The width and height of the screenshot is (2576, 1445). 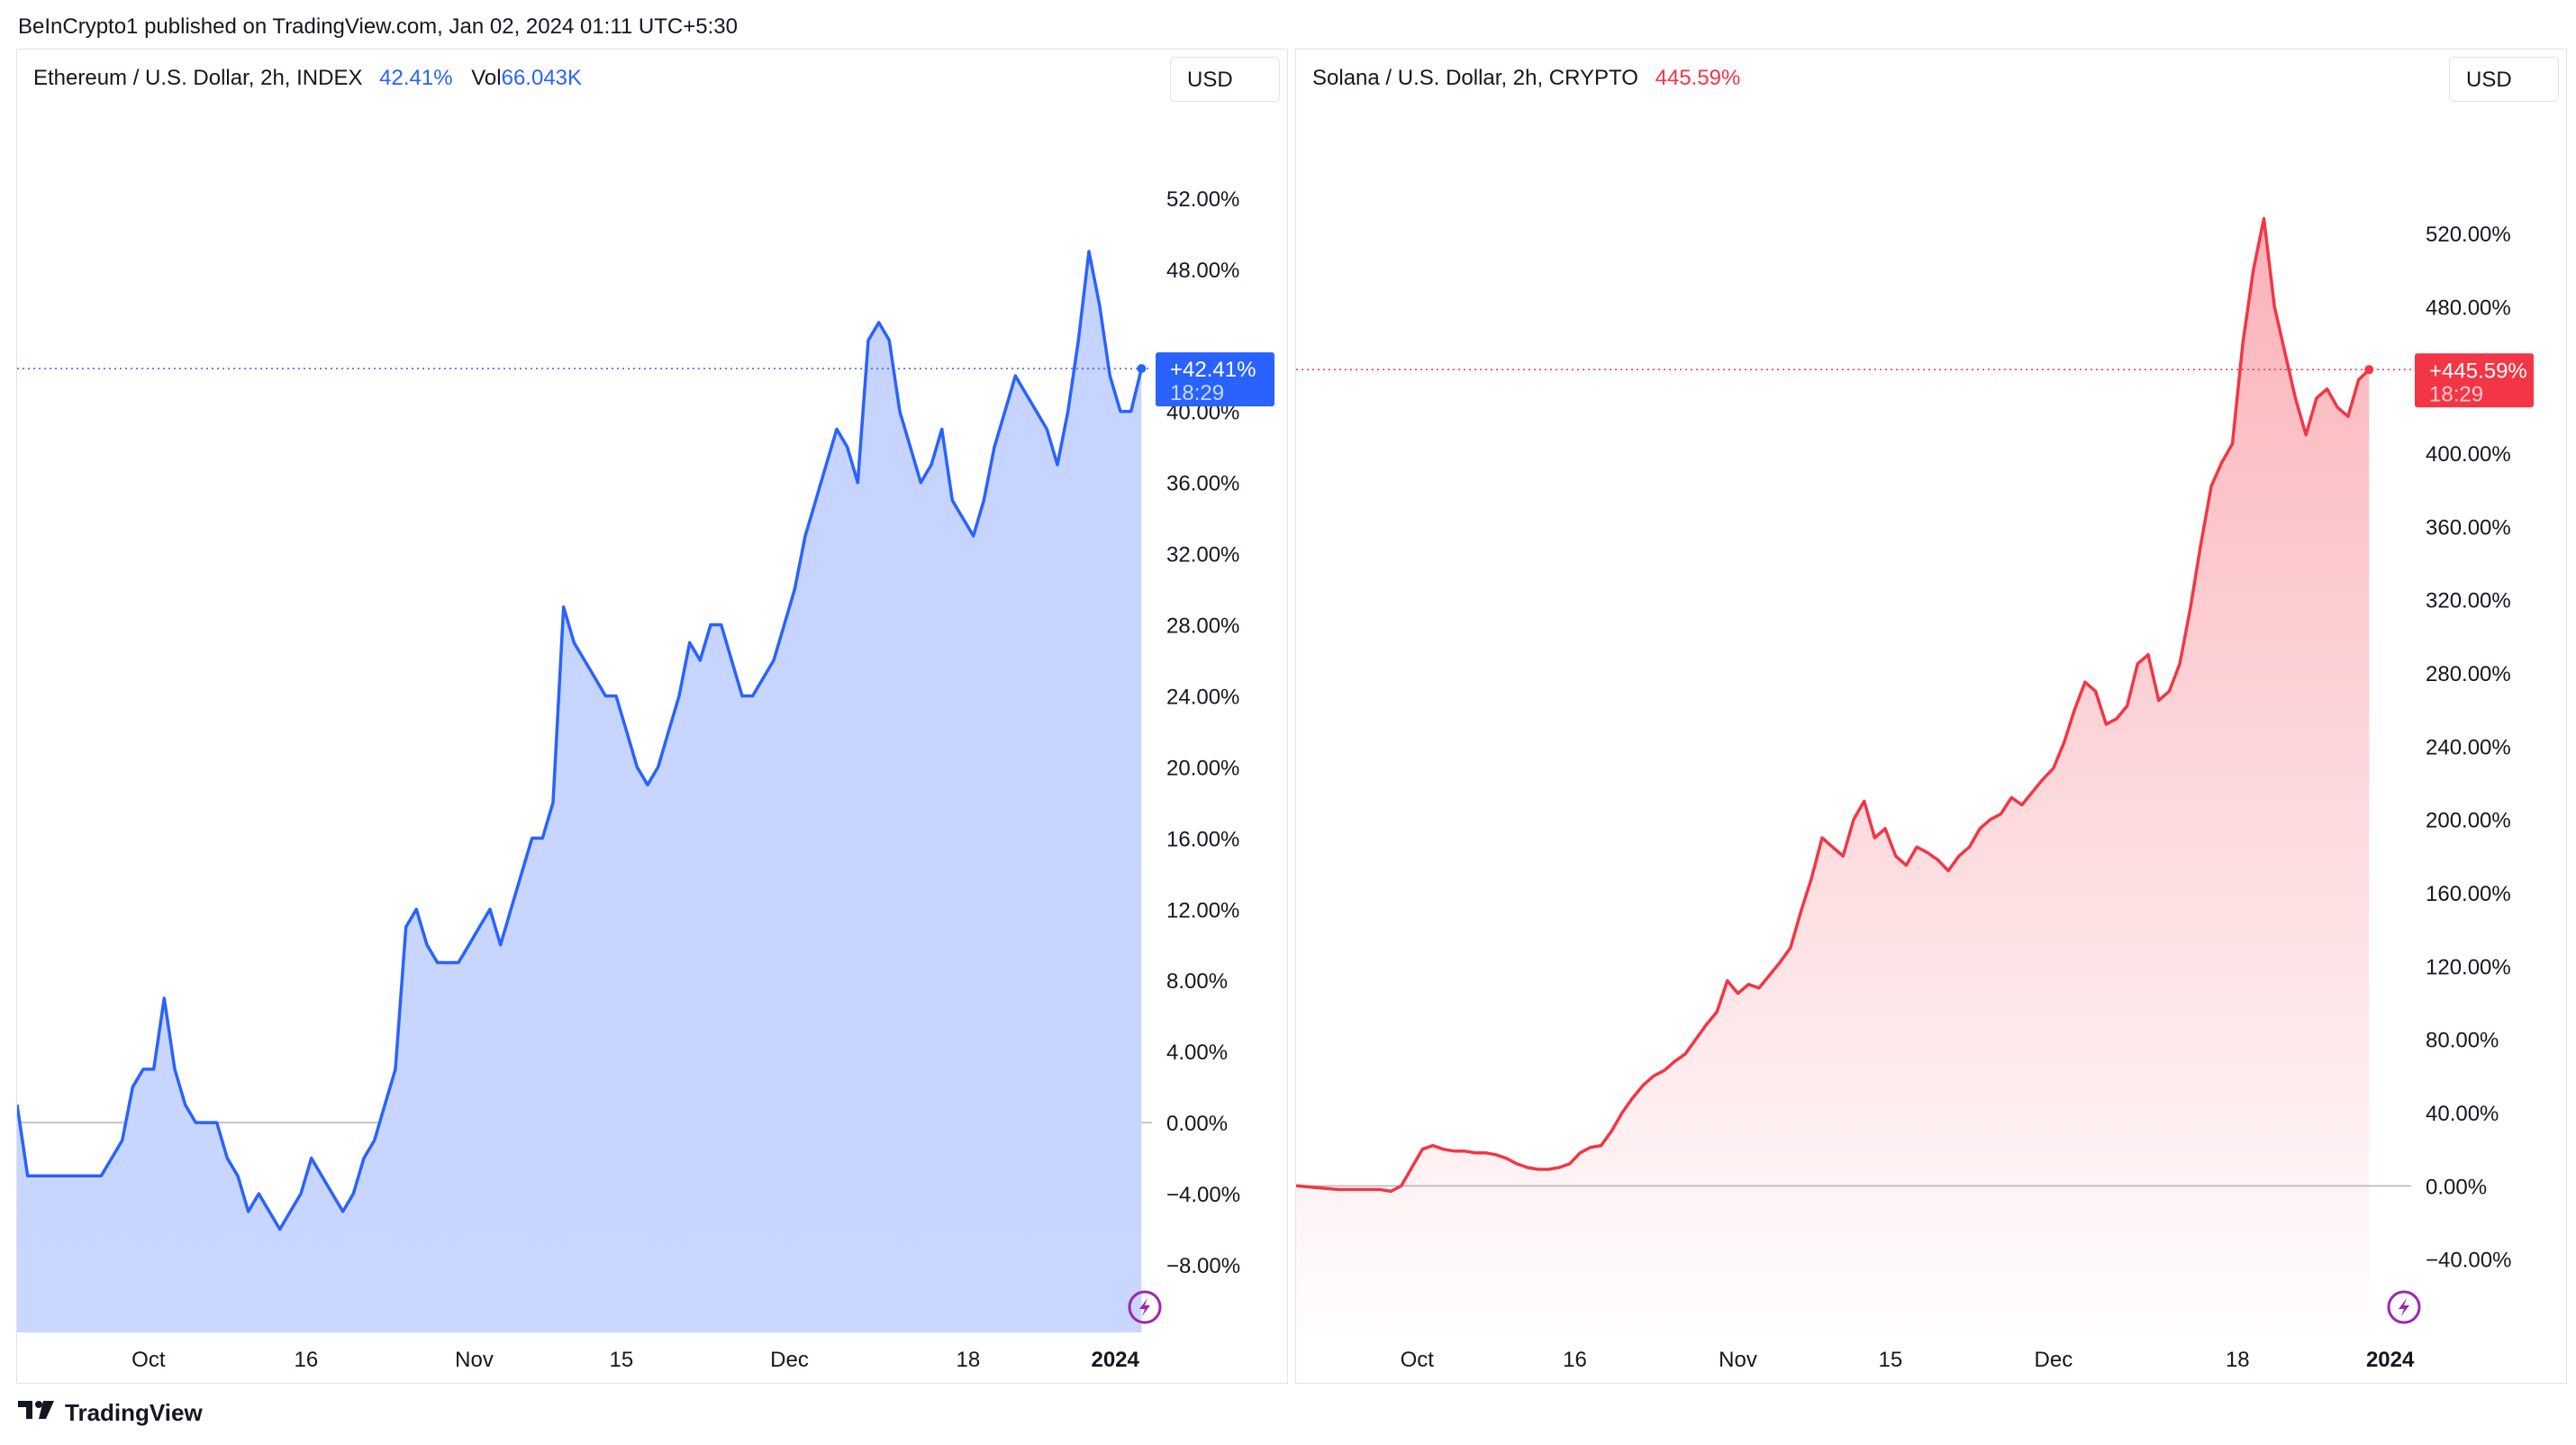 I want to click on tradingview-footer: TradingView, so click(x=110, y=1413).